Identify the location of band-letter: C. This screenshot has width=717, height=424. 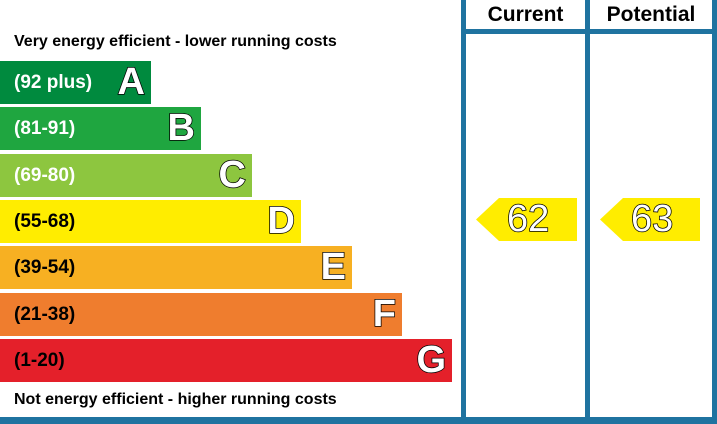
(232, 175).